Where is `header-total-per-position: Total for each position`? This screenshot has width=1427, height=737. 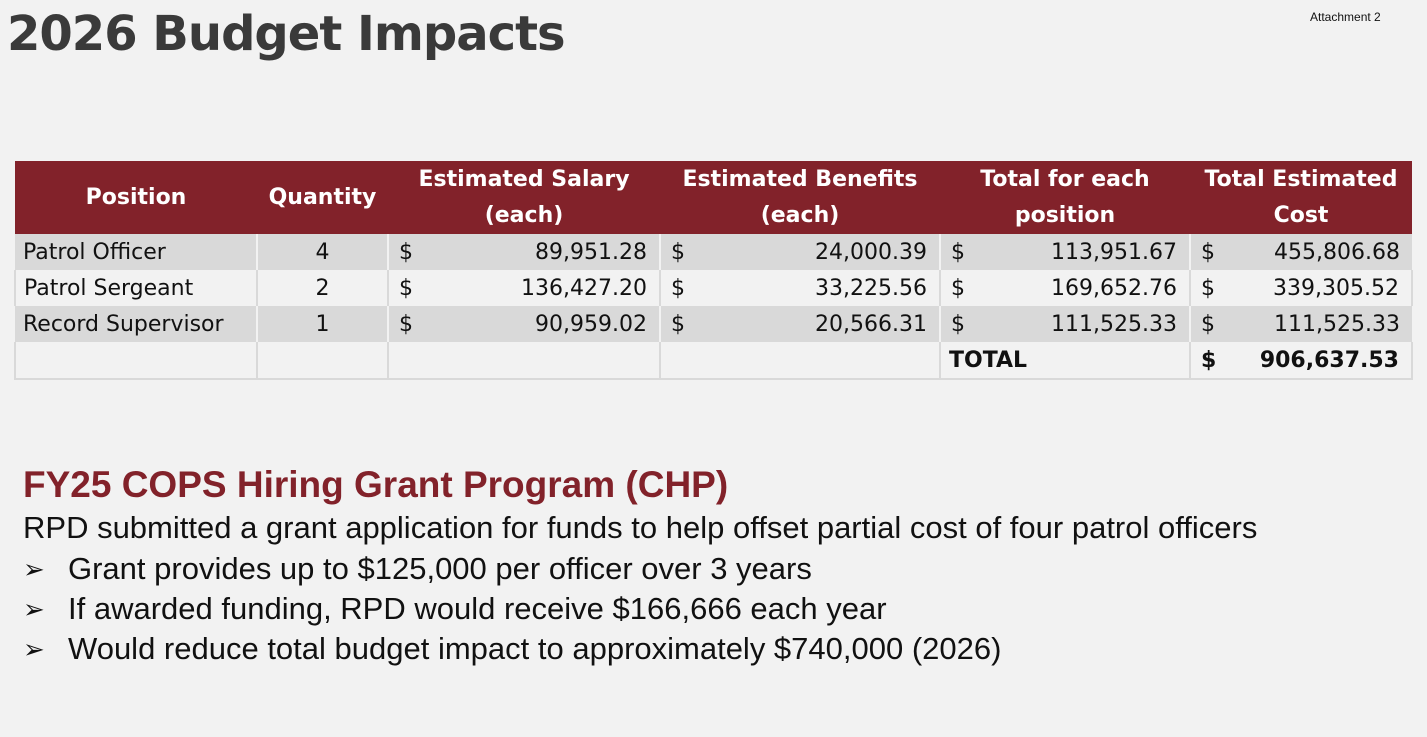
header-total-per-position: Total for each position is located at coordinates (1065, 197).